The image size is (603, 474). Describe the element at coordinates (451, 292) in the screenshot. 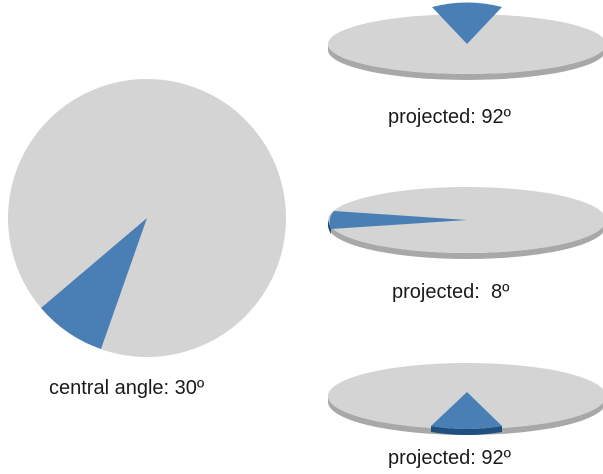

I see `projection-2-caption: projected: 8º` at that location.